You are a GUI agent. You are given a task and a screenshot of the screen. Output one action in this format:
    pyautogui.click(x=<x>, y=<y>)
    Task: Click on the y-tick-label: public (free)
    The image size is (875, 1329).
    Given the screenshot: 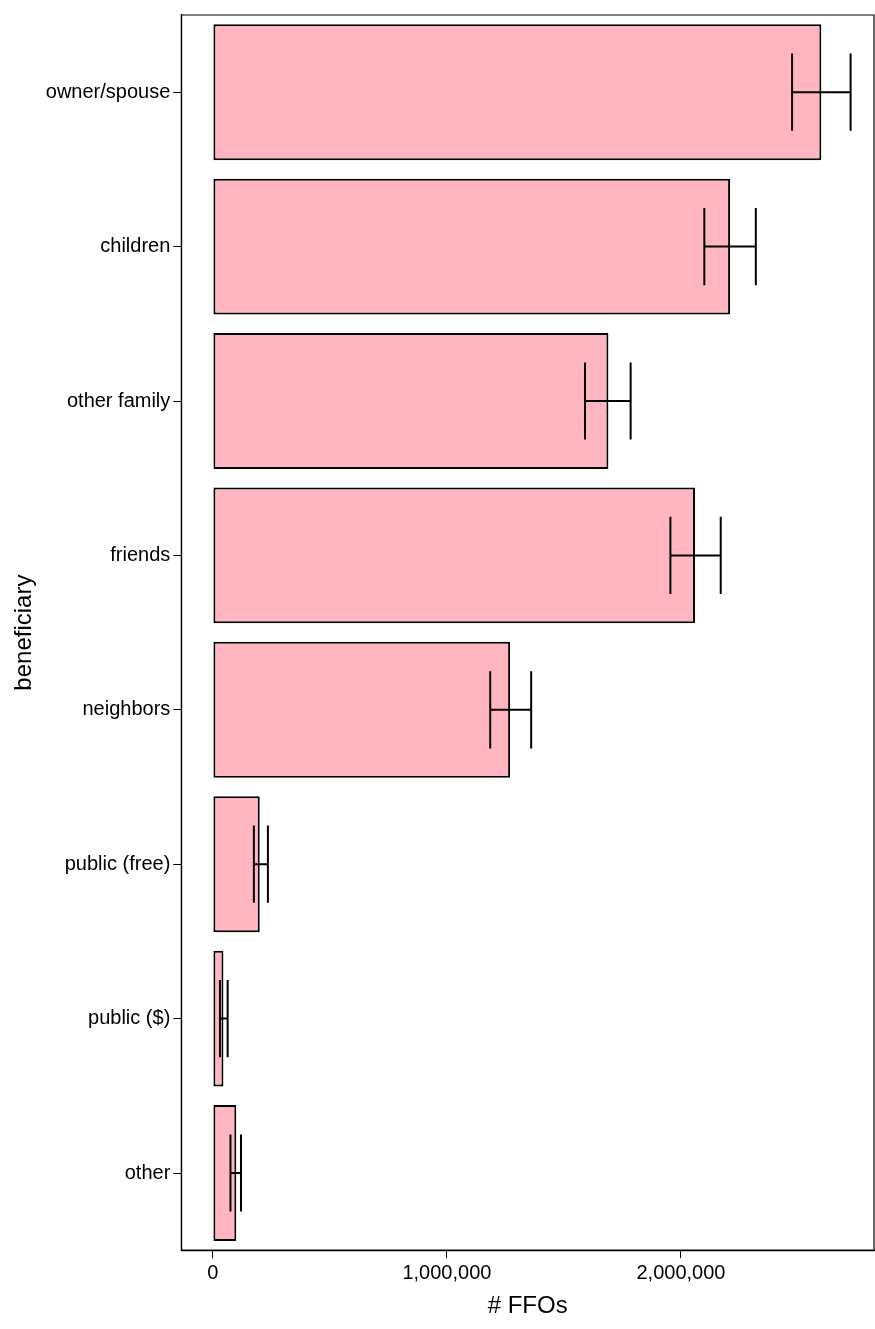 What is the action you would take?
    pyautogui.click(x=117, y=862)
    